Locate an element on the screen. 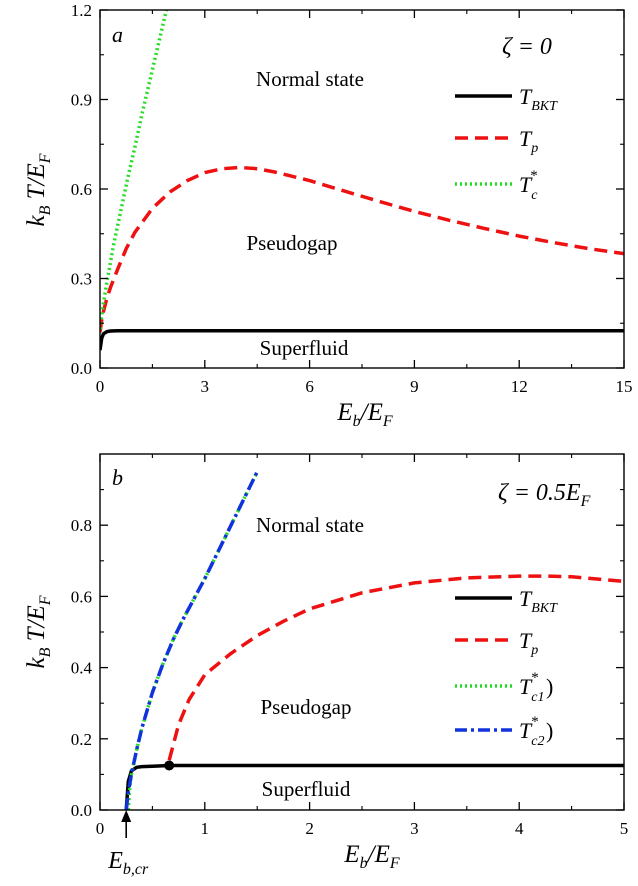 The width and height of the screenshot is (638, 886). panel-b-parameter: ζ = 0.5EF is located at coordinates (544, 495).